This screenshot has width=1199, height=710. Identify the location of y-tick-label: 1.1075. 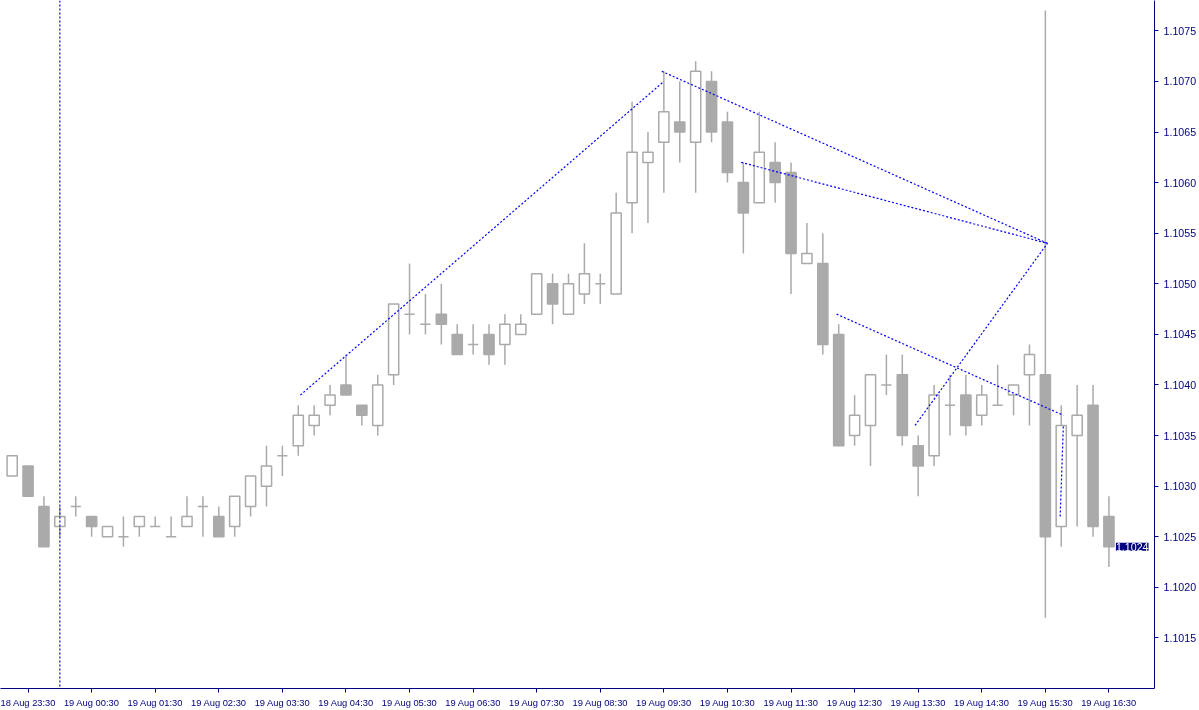
(1180, 30).